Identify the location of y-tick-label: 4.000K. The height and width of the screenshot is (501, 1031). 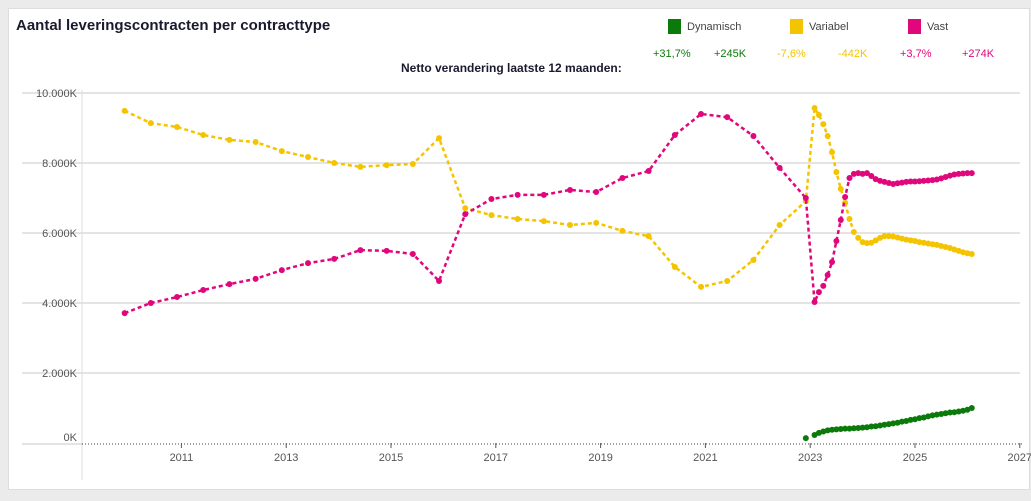
(60, 304).